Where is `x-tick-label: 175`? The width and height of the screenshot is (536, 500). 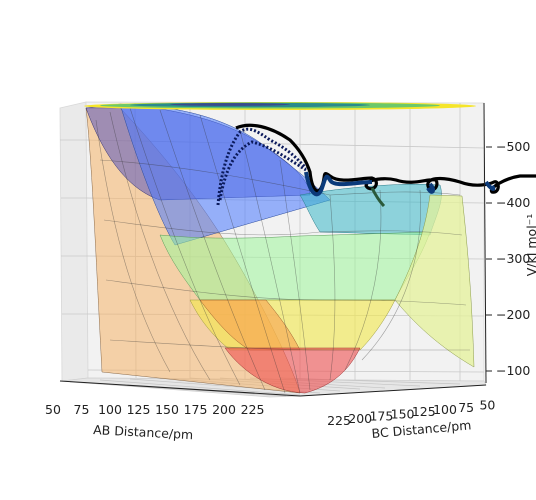 x-tick-label: 175 is located at coordinates (196, 409).